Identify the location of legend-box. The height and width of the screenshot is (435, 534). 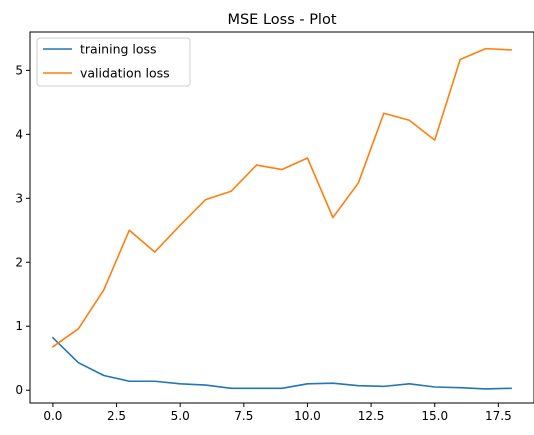
(113, 62).